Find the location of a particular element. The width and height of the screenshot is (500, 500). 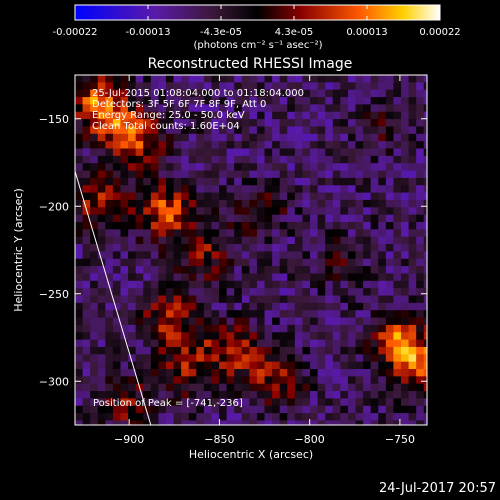

x-tick-label: −900 is located at coordinates (129, 439).